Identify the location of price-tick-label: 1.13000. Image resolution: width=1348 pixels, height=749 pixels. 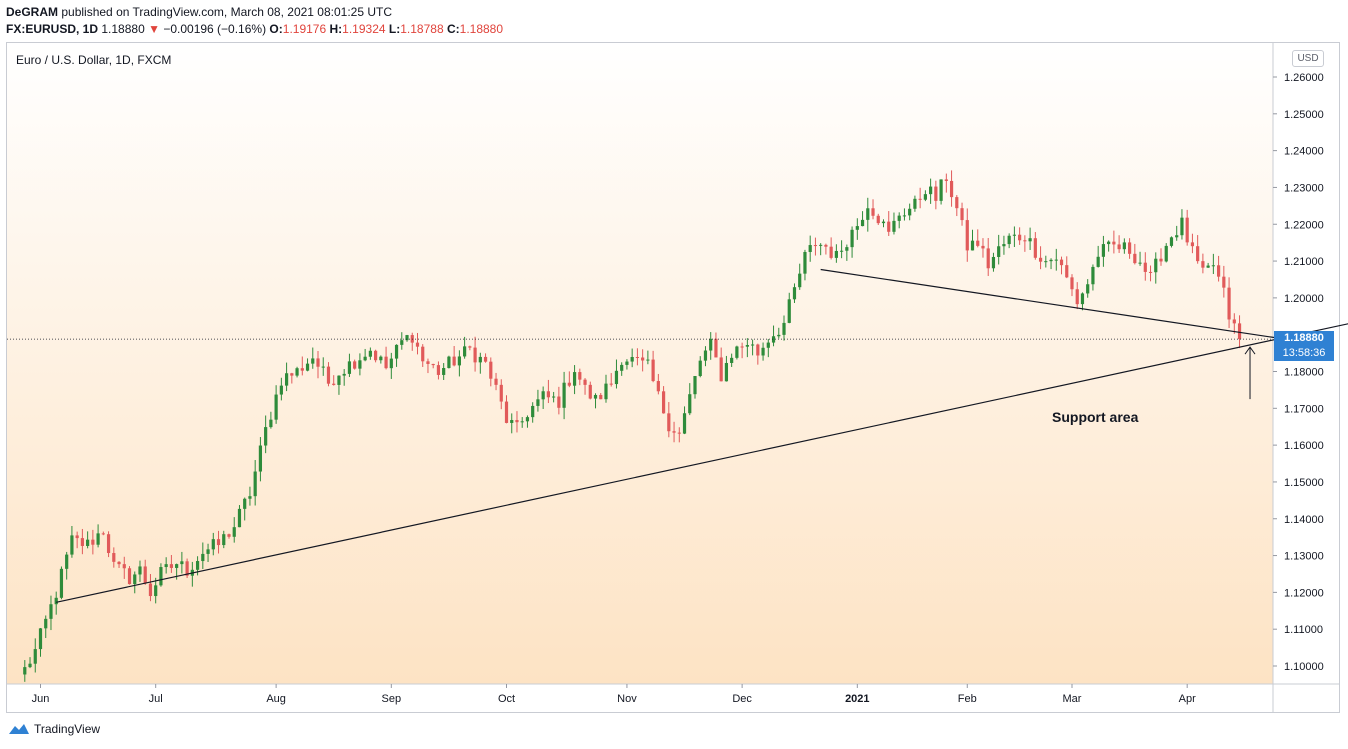
(1304, 557).